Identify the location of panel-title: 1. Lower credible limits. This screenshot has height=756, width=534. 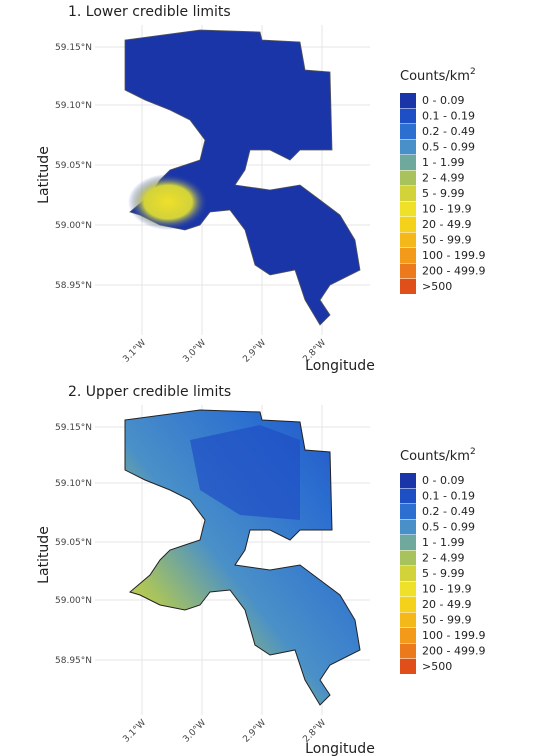
(149, 12).